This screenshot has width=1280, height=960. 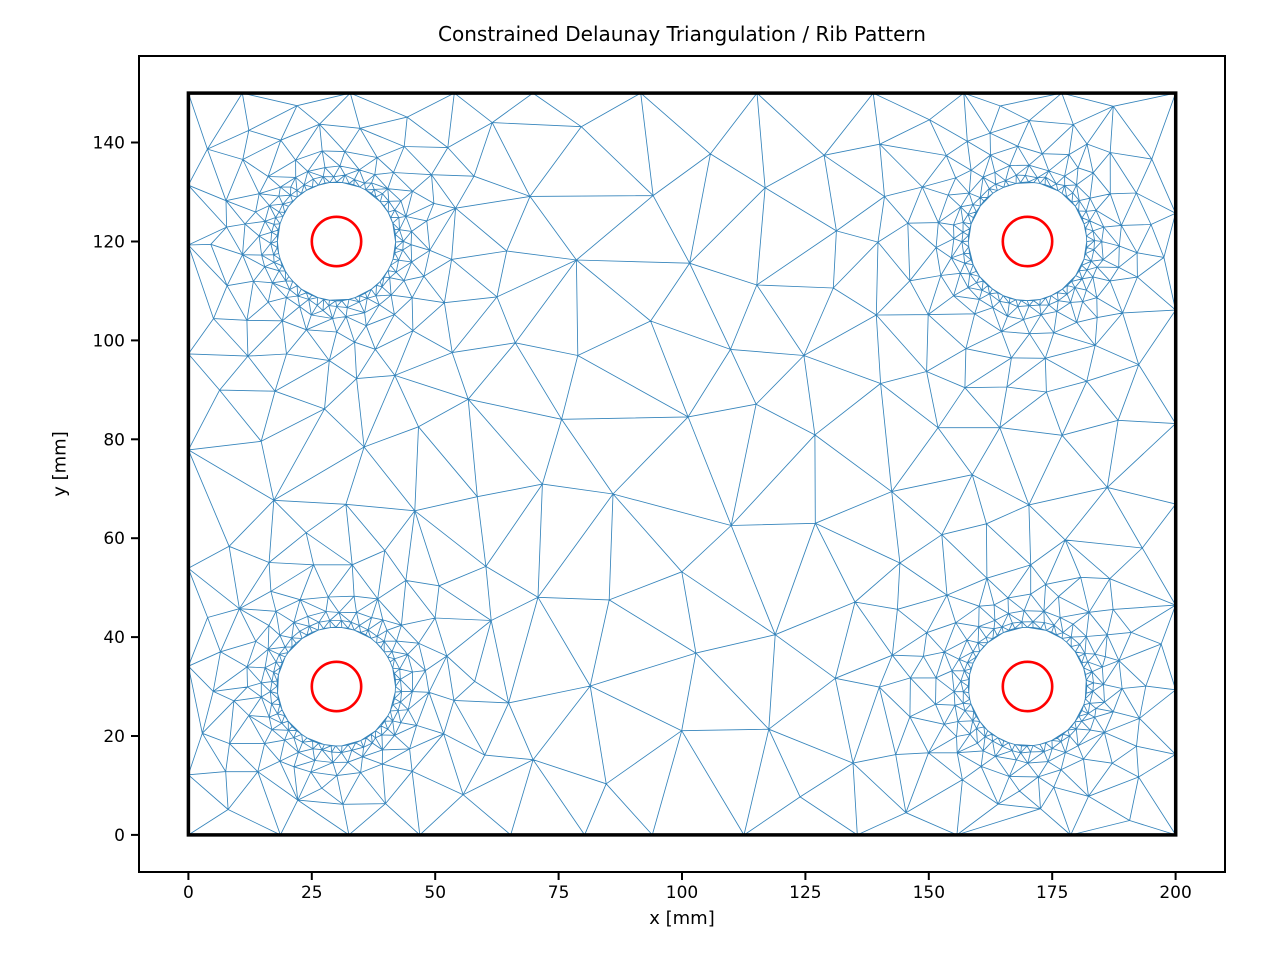 What do you see at coordinates (114, 440) in the screenshot?
I see `y-tick-label: 80` at bounding box center [114, 440].